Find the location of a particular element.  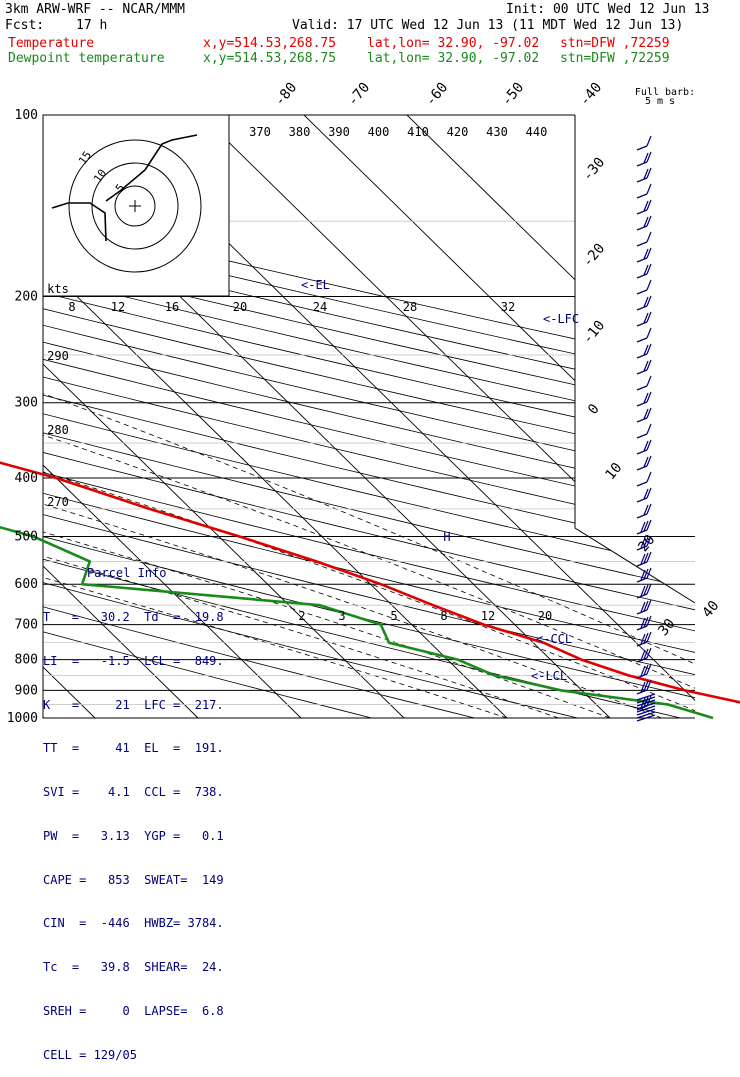

hodograph-ring is located at coordinates (135, 206).